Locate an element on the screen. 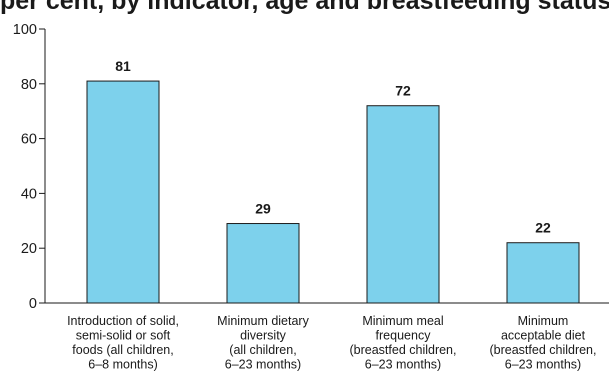  bar-value-label: 29 is located at coordinates (263, 209).